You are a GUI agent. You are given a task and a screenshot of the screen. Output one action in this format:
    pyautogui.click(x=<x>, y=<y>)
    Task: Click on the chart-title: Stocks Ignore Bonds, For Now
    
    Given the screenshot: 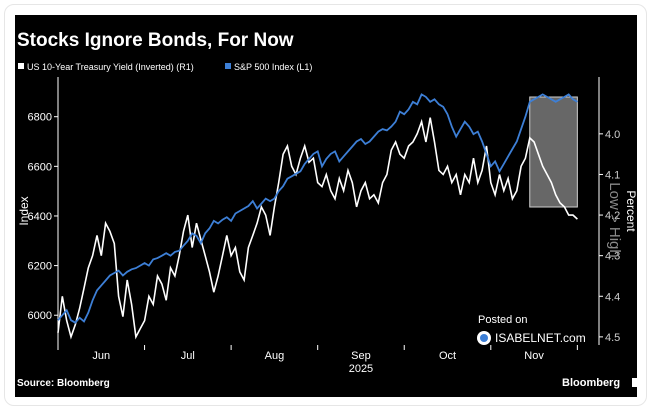 What is the action you would take?
    pyautogui.click(x=155, y=40)
    